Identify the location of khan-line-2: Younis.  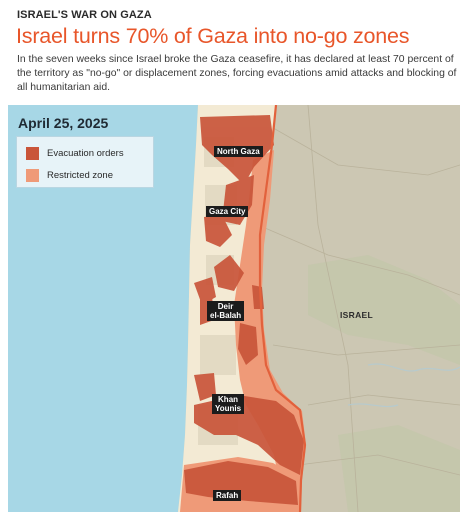
(228, 408).